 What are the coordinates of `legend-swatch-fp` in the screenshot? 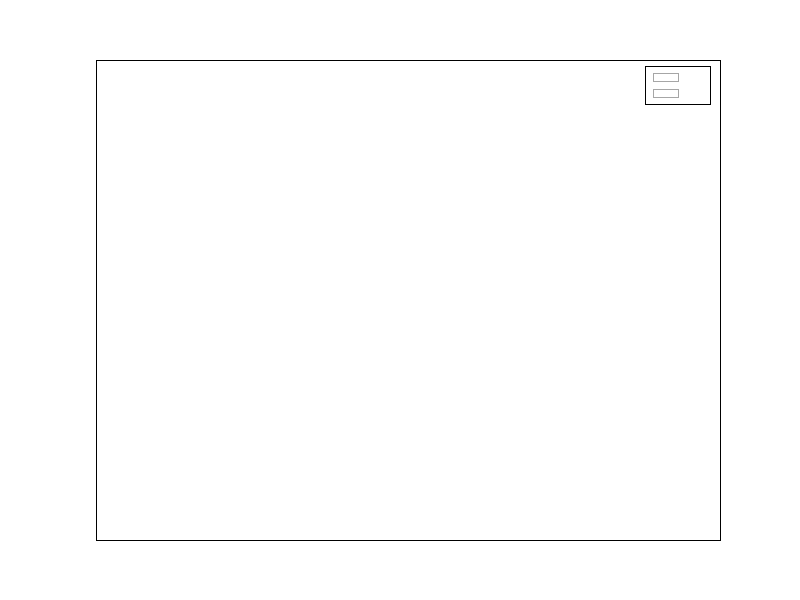 It's located at (666, 93).